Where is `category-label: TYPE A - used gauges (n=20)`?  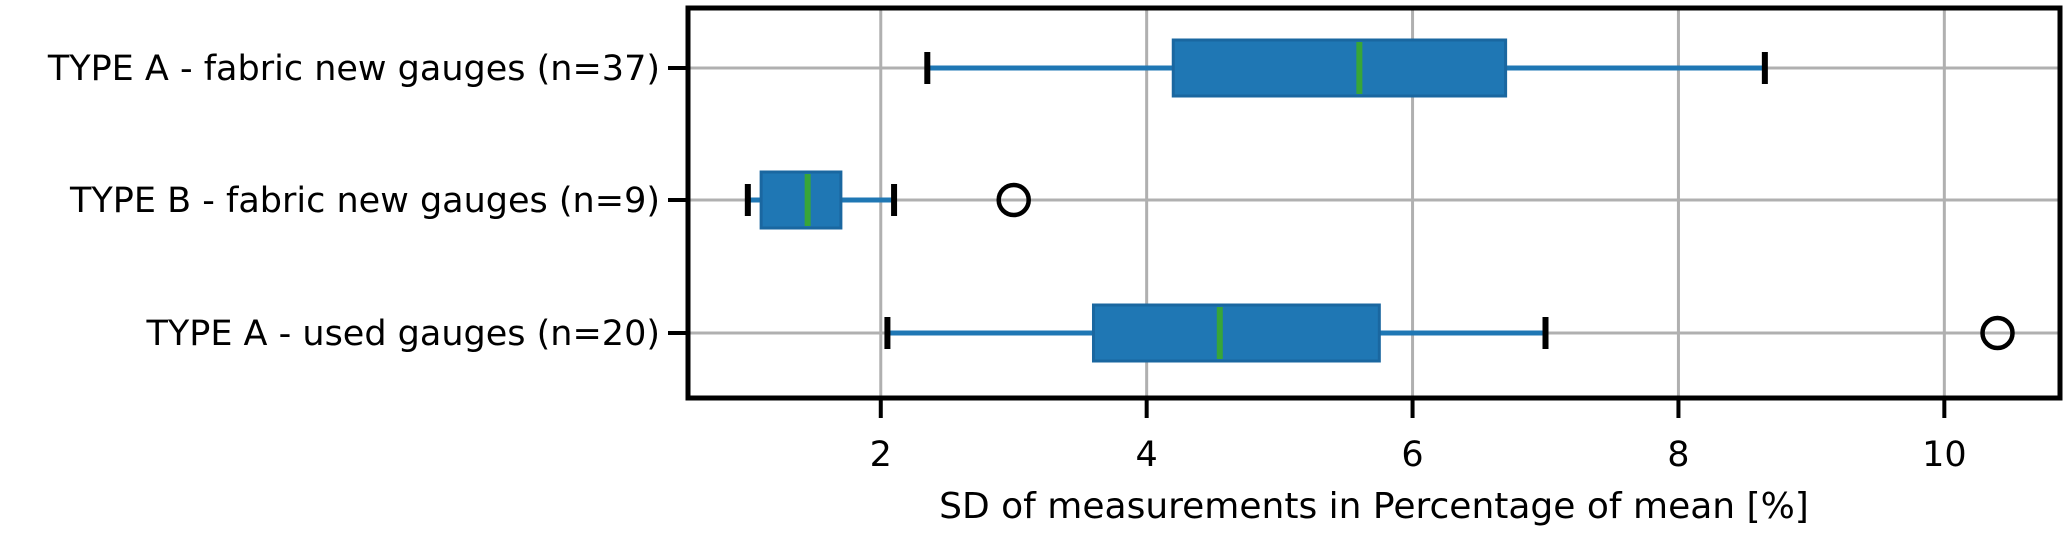
category-label: TYPE A - used gauges (n=20) is located at coordinates (402, 334).